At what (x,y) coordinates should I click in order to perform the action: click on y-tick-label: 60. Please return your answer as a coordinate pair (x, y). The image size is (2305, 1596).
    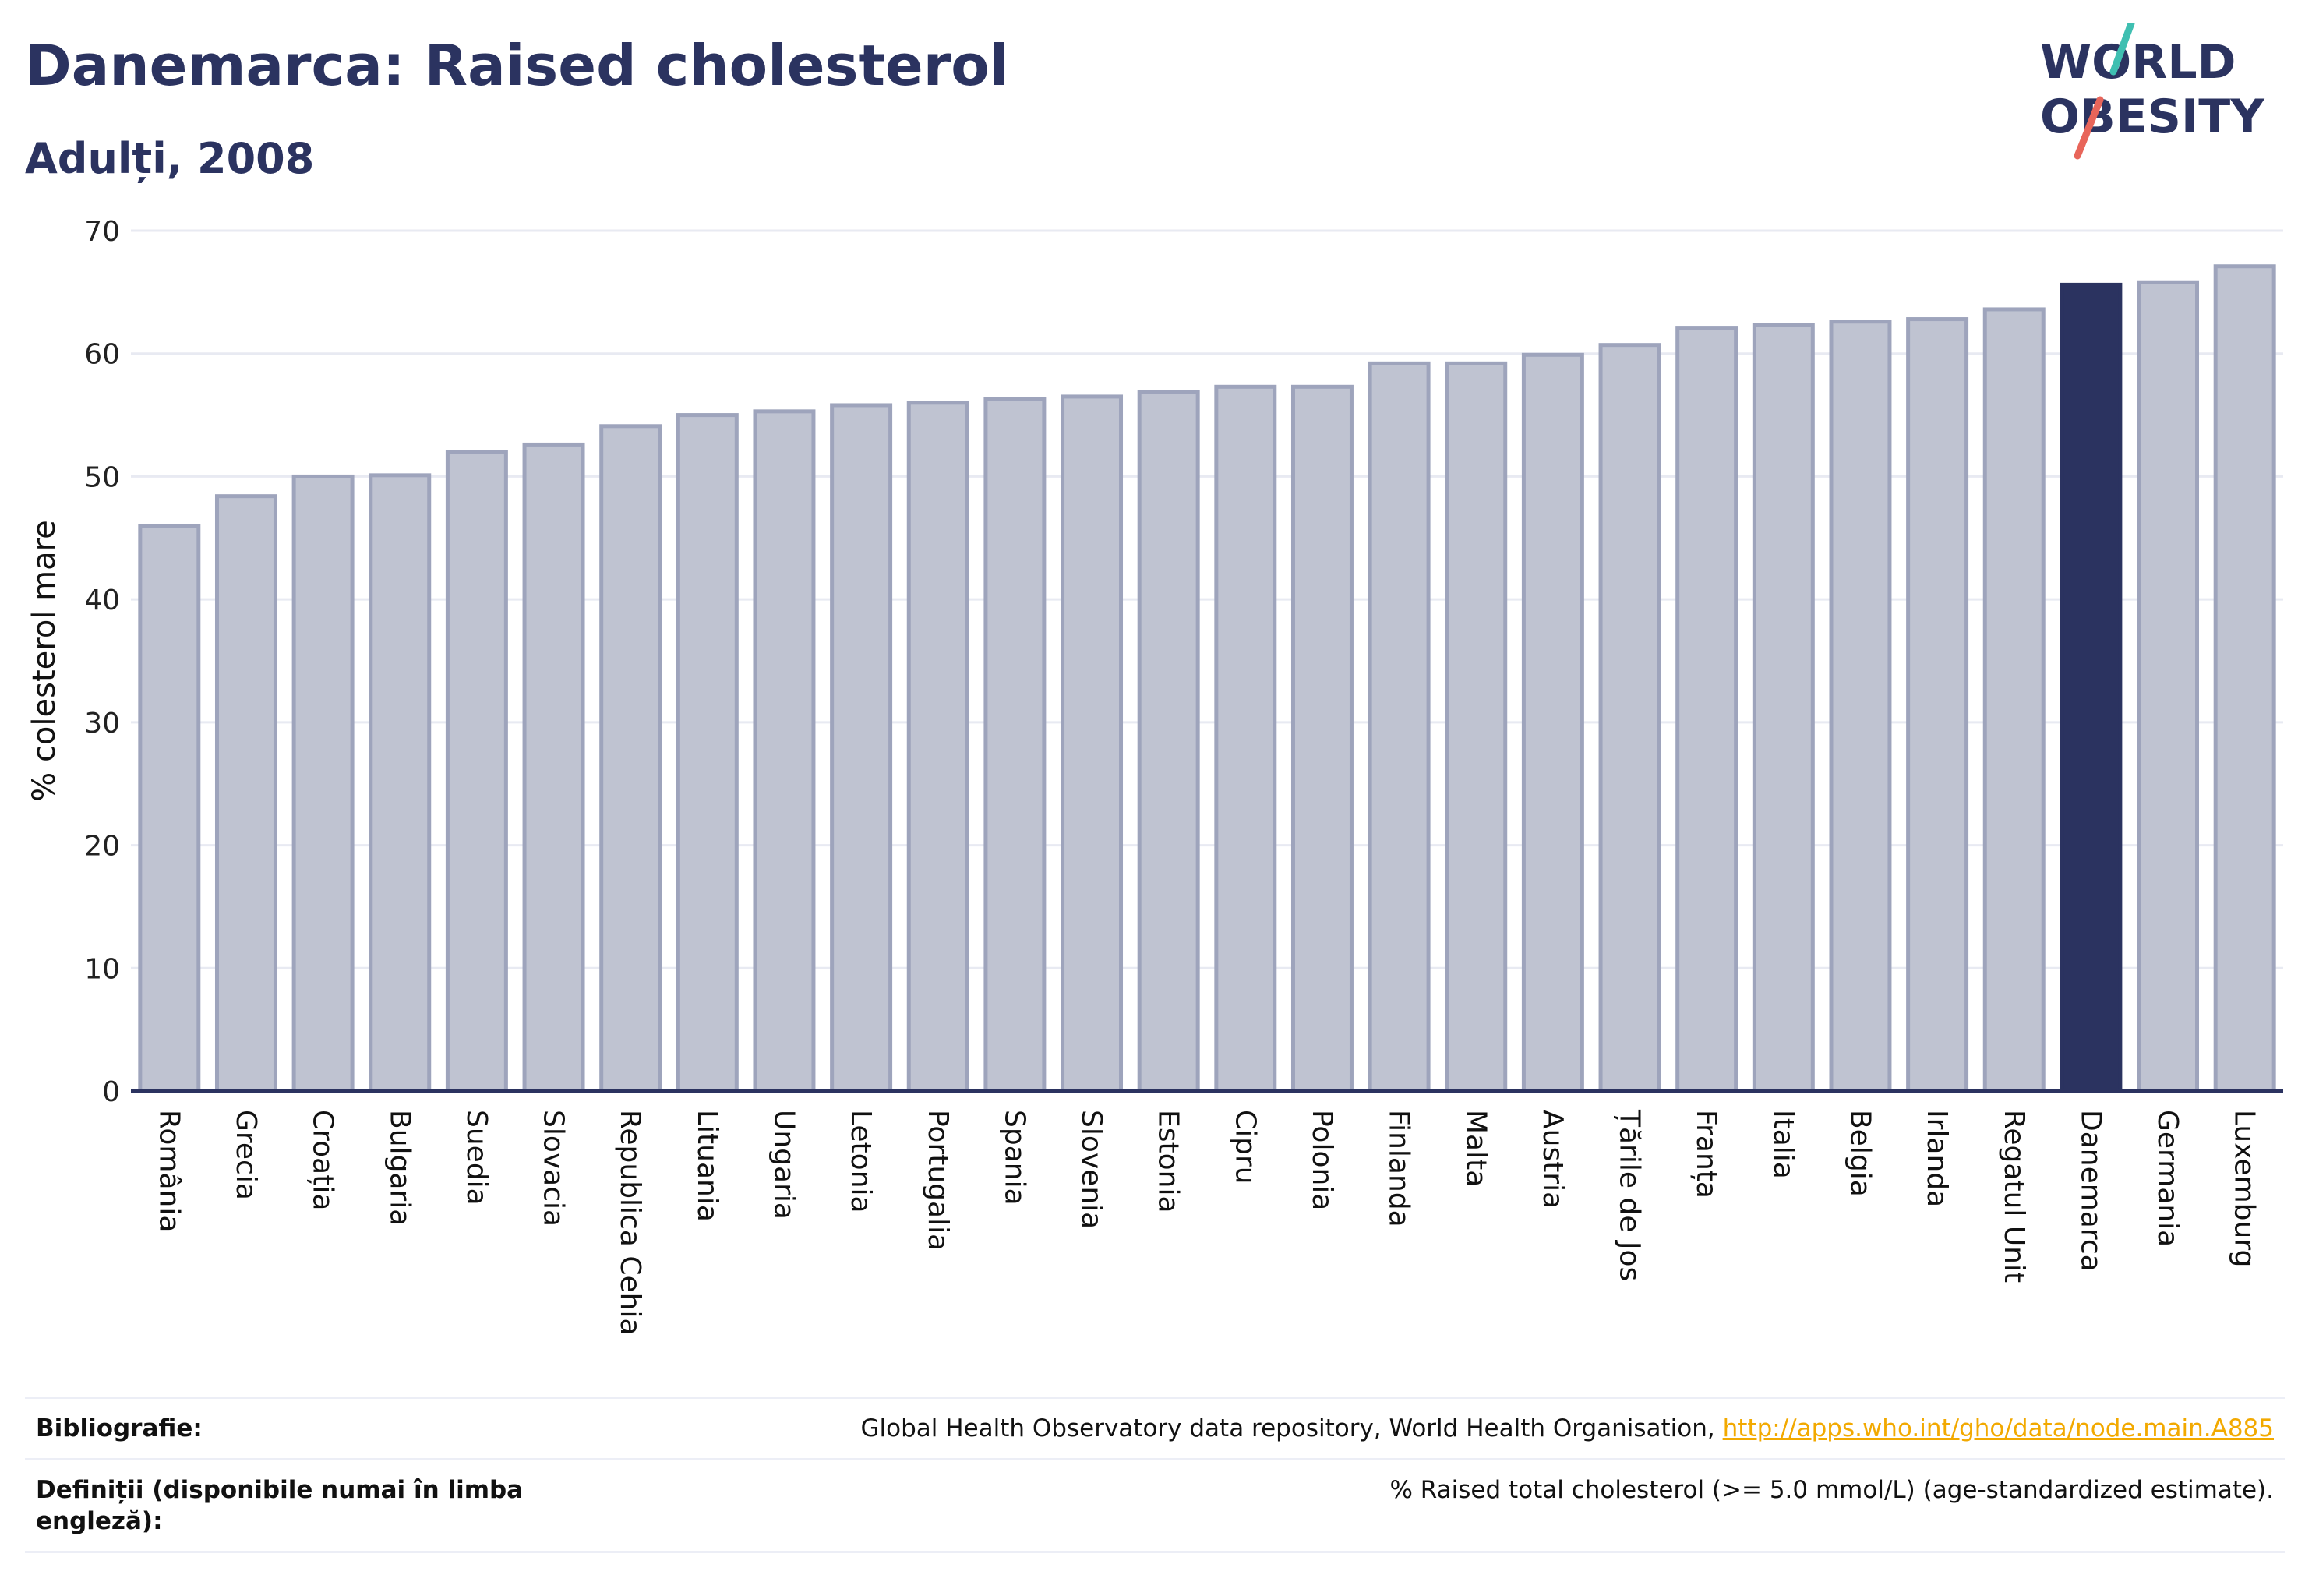
    Looking at the image, I should click on (102, 355).